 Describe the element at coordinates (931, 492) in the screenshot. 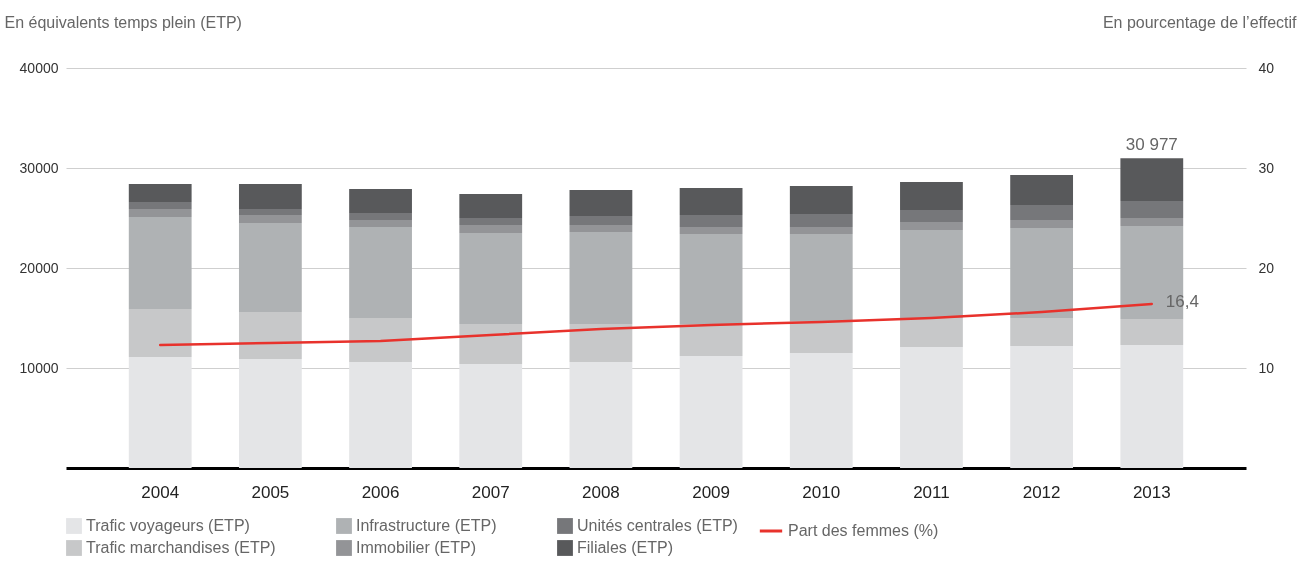

I see `x-tick-label: 2011` at that location.